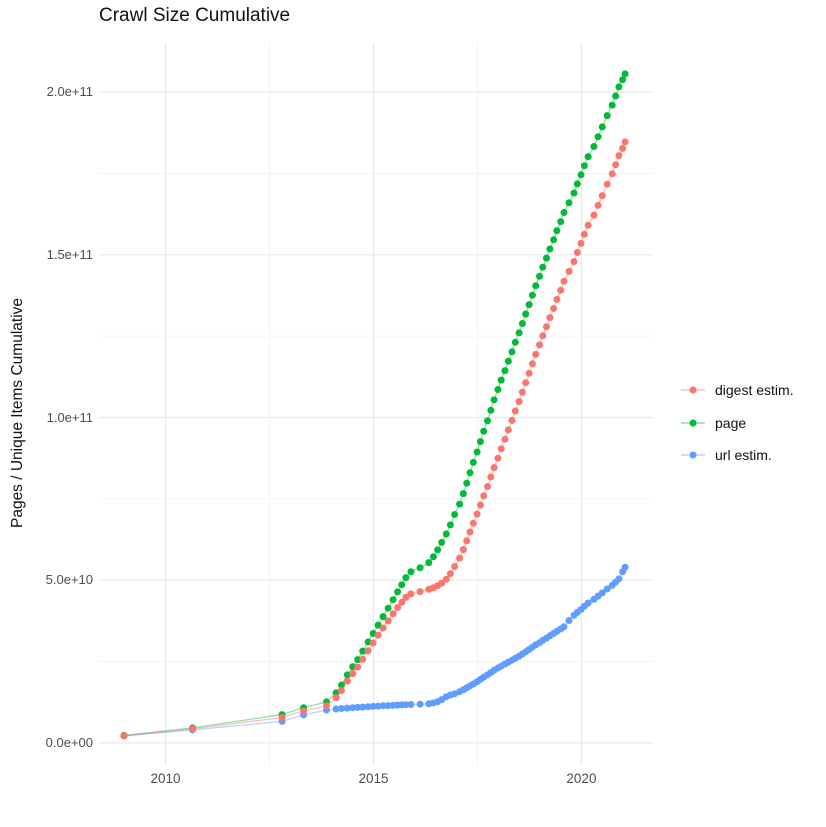  What do you see at coordinates (69, 742) in the screenshot?
I see `y-tick-label: 0.0e+00` at bounding box center [69, 742].